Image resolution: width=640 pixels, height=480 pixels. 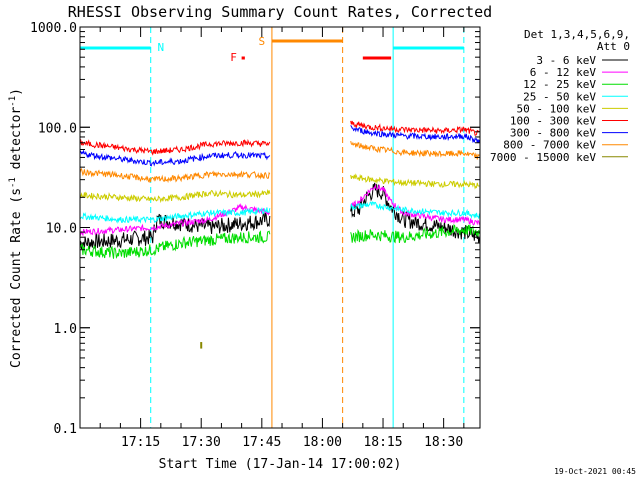 What do you see at coordinates (261, 442) in the screenshot?
I see `x-tick-label: 17:45` at bounding box center [261, 442].